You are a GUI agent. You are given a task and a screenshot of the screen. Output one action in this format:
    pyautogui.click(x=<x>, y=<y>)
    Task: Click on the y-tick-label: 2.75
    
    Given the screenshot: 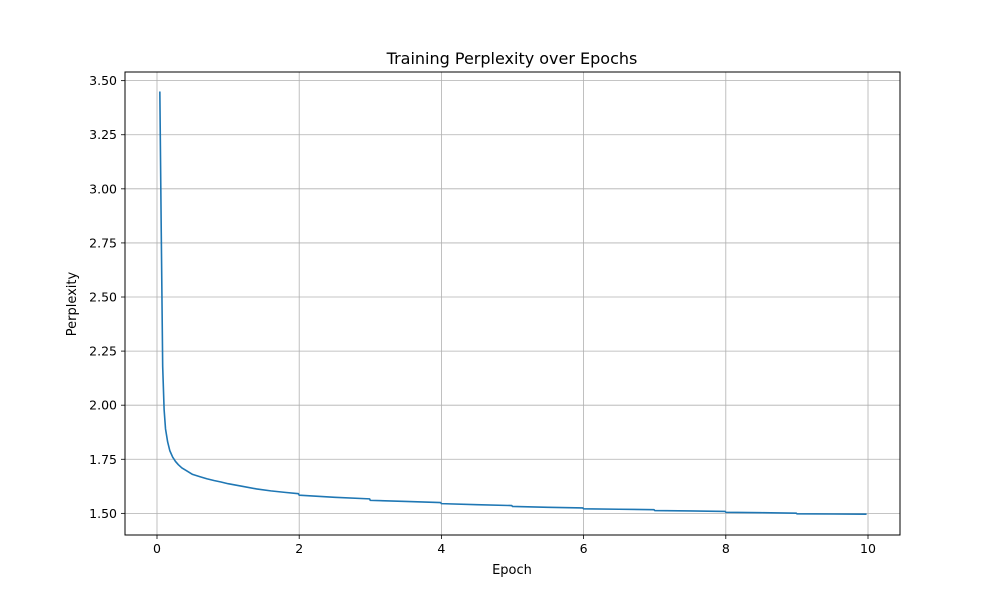 What is the action you would take?
    pyautogui.click(x=103, y=242)
    